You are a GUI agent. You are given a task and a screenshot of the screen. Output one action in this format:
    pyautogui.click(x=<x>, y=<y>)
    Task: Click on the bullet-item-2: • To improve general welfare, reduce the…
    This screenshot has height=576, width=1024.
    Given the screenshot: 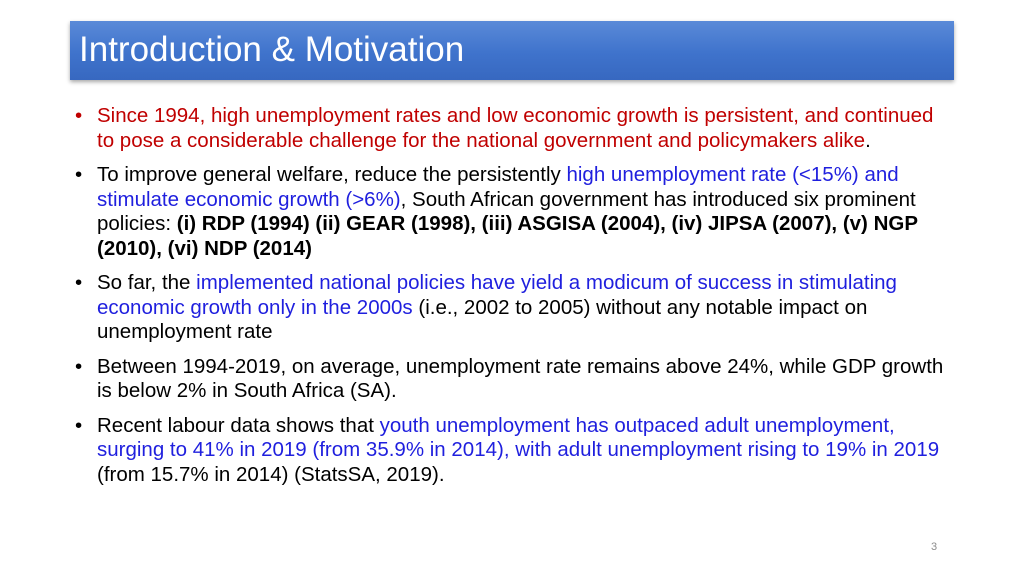 What is the action you would take?
    pyautogui.click(x=511, y=212)
    